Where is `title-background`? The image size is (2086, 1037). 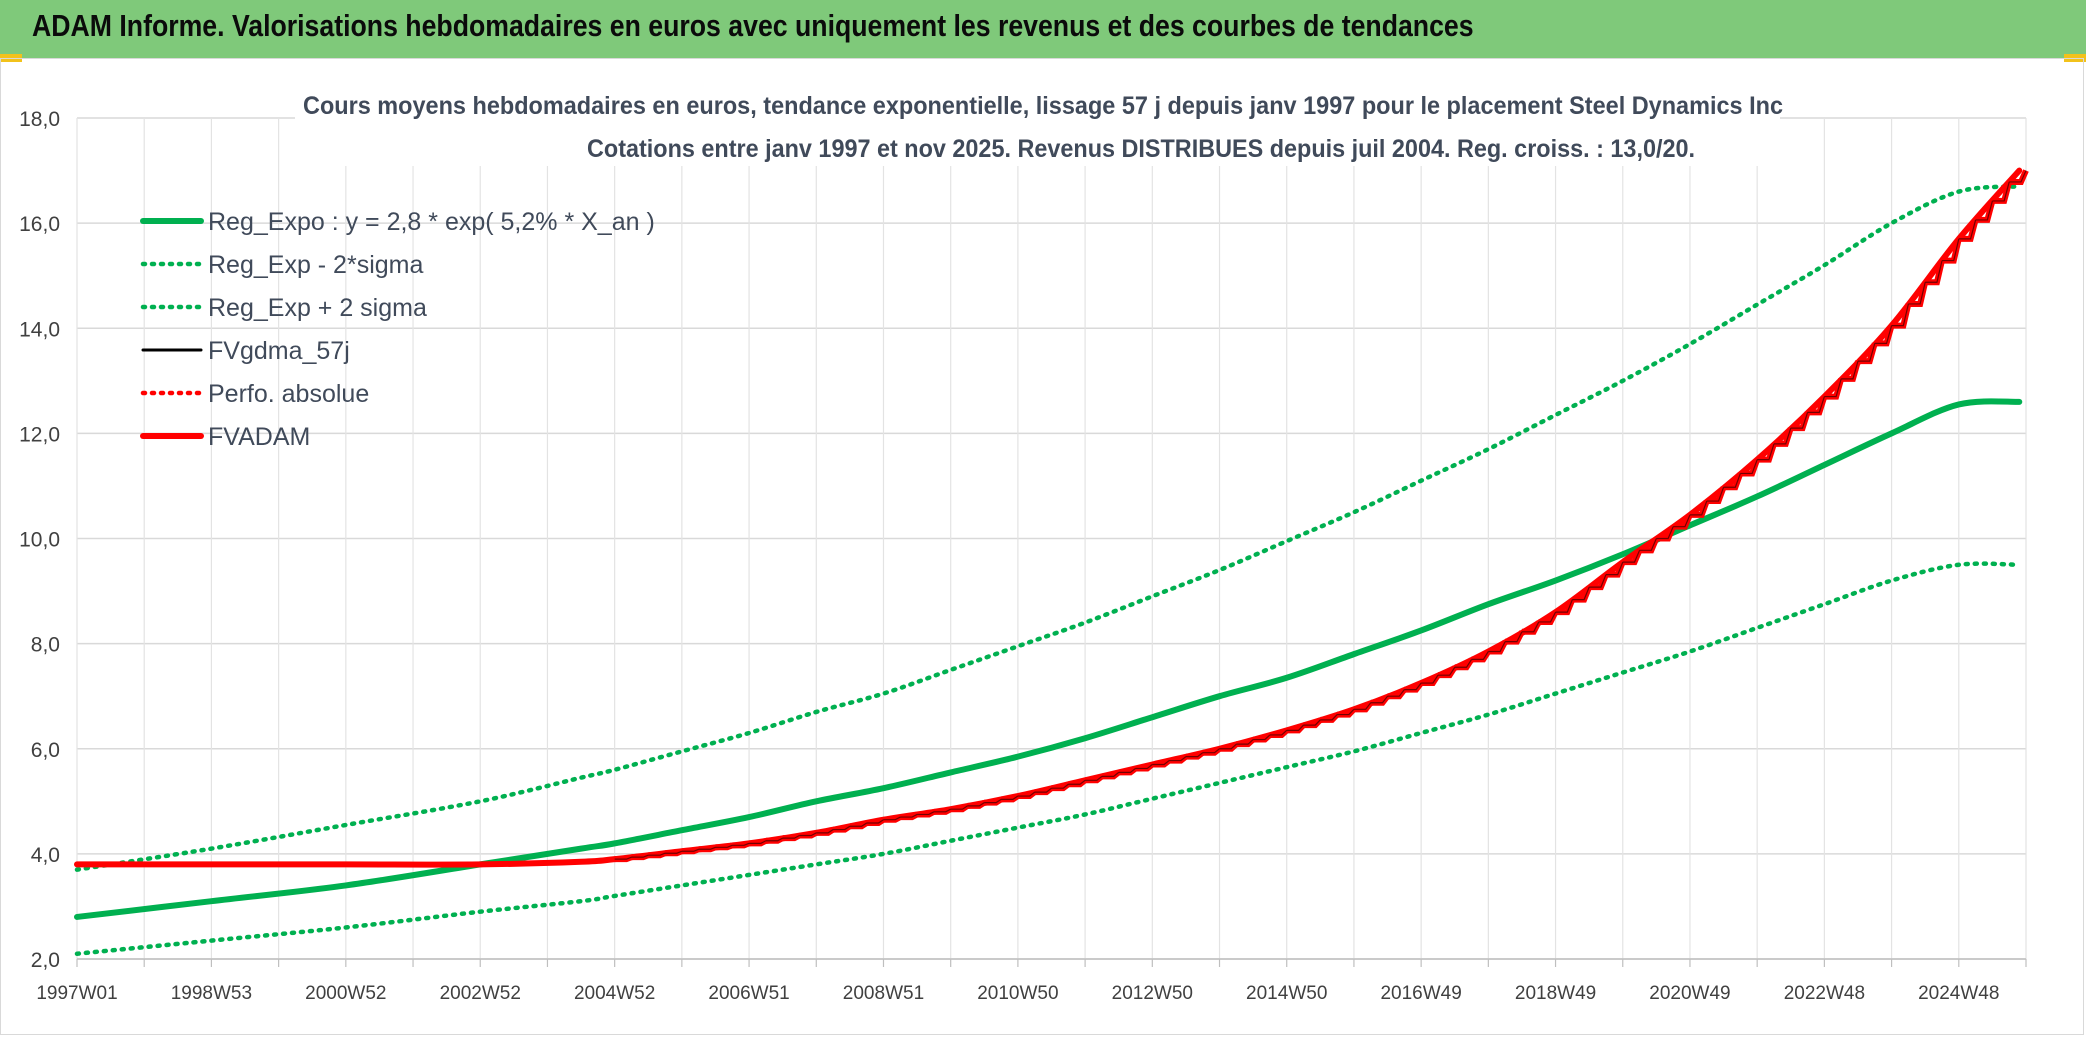
title-background is located at coordinates (1037, 125).